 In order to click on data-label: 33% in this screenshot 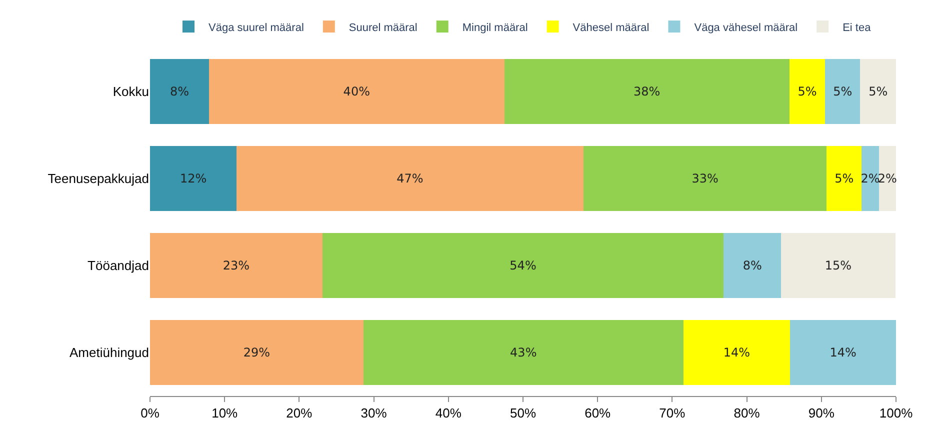, I will do `click(705, 179)`.